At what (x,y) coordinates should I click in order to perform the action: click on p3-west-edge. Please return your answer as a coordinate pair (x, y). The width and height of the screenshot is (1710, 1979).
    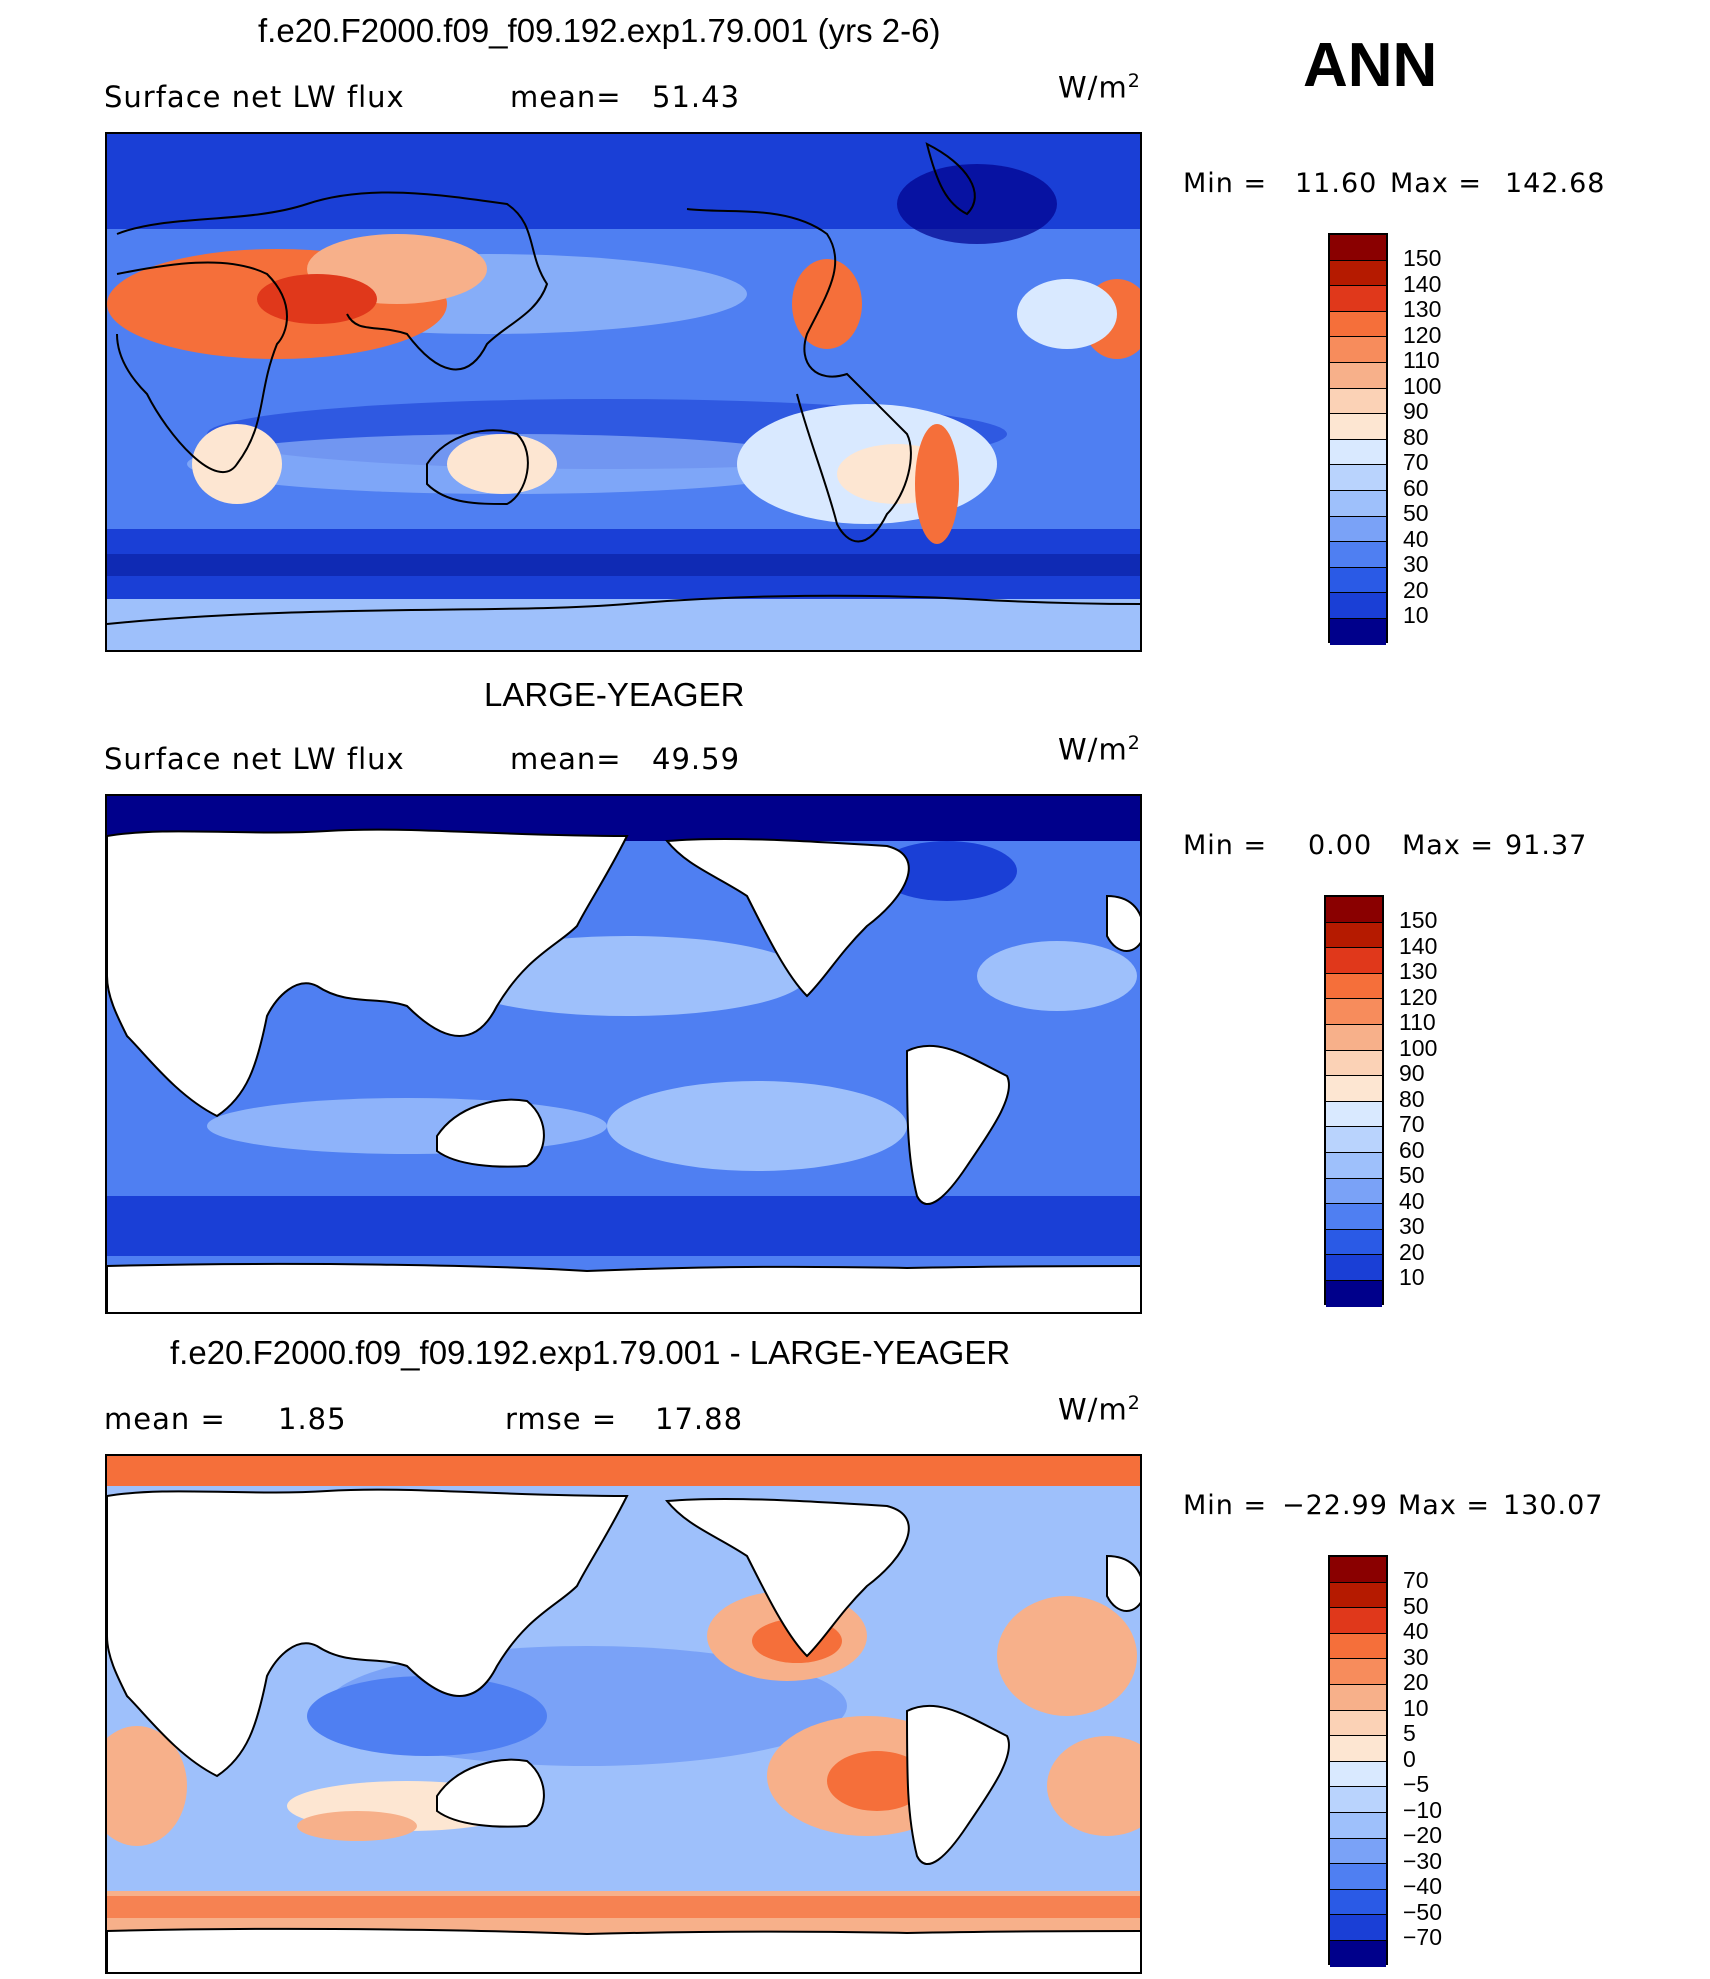
    Looking at the image, I should click on (147, 1786).